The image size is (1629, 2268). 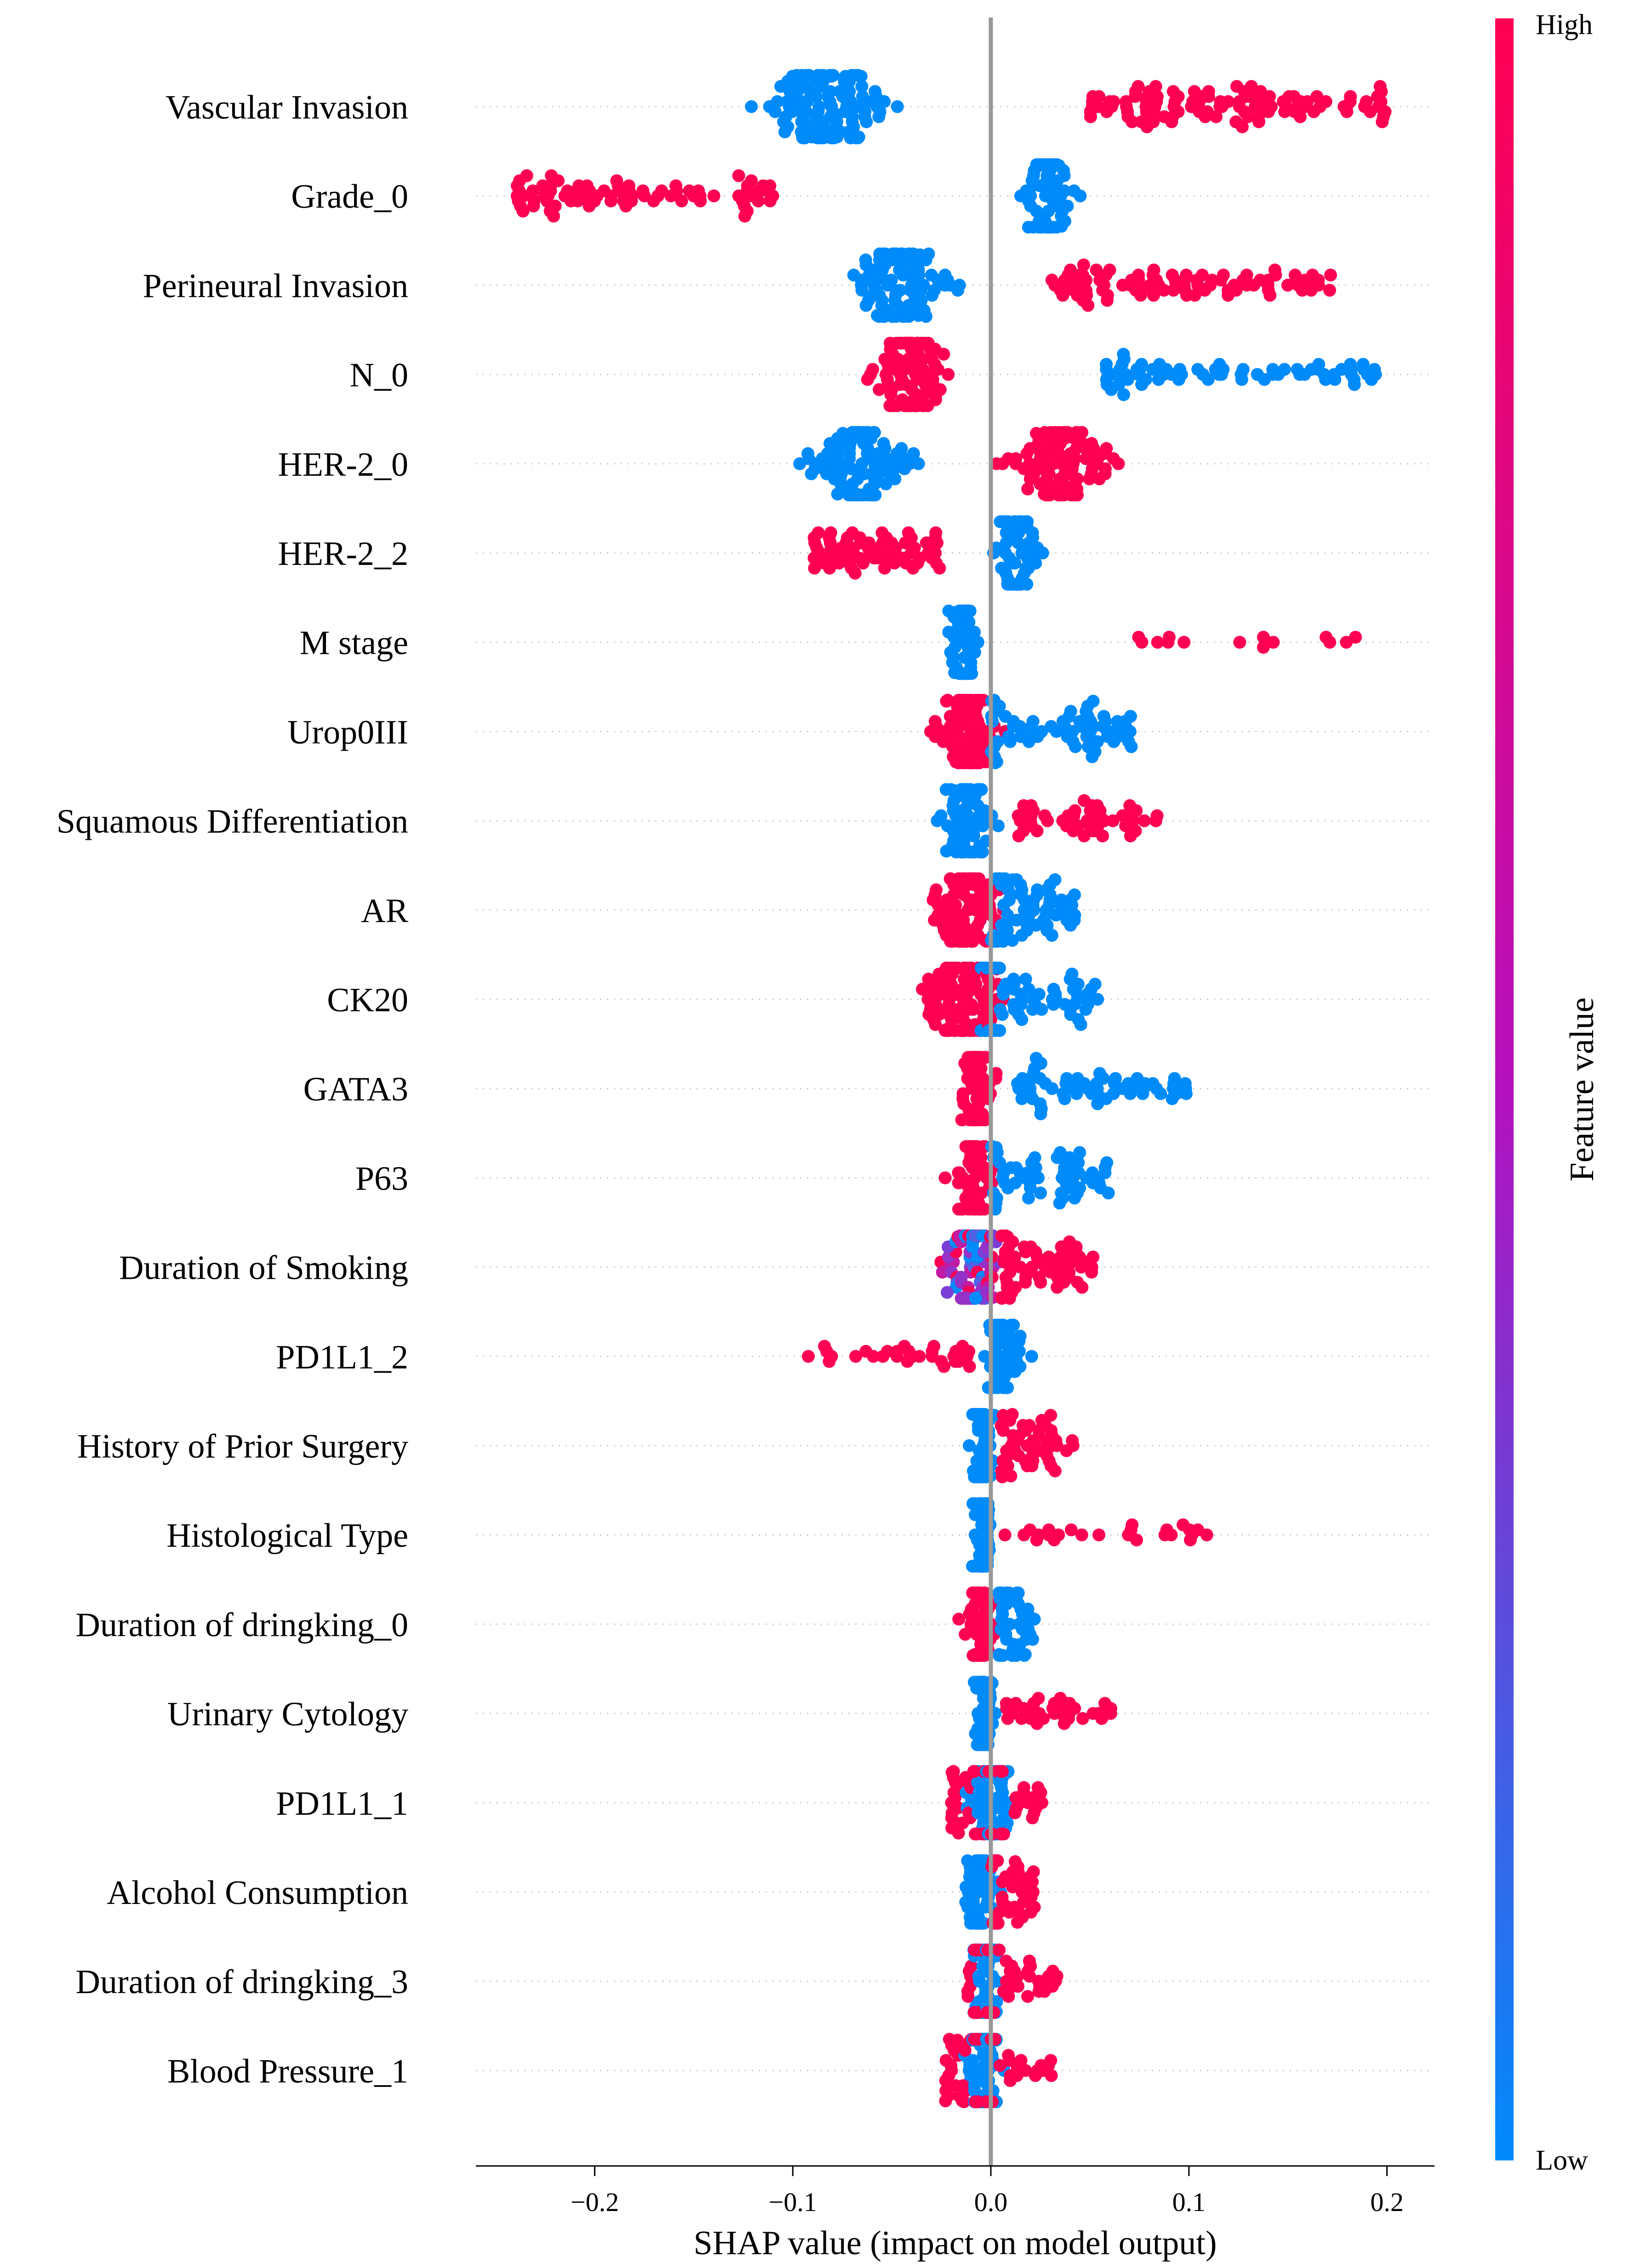 What do you see at coordinates (991, 2202) in the screenshot?
I see `x-tick-label: 0.0` at bounding box center [991, 2202].